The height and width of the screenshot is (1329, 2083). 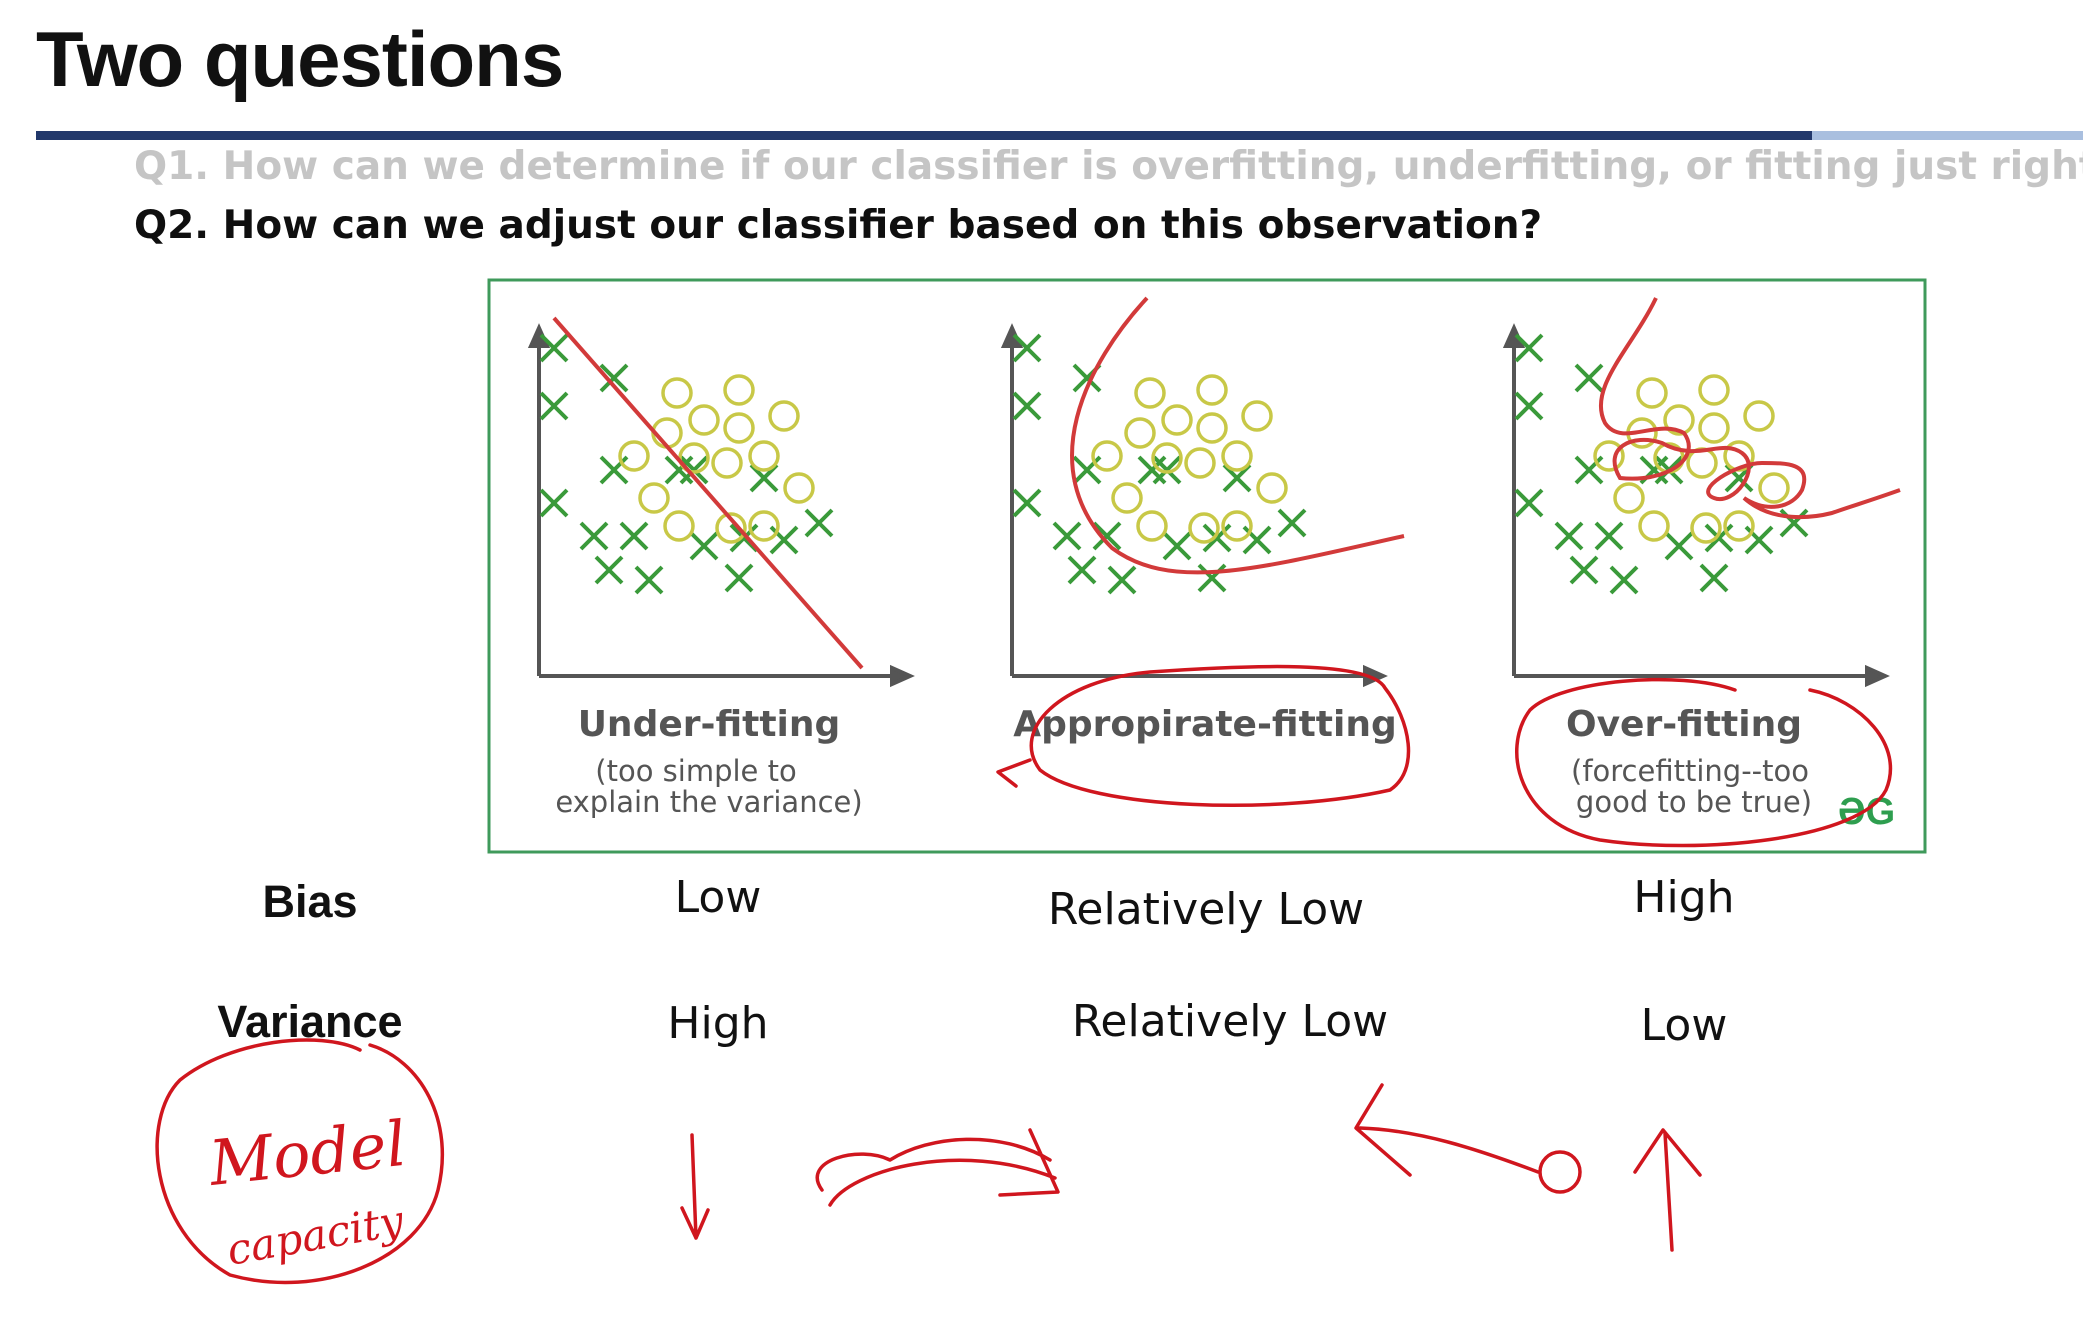 What do you see at coordinates (709, 724) in the screenshot?
I see `panel-1-title: Under-fitting` at bounding box center [709, 724].